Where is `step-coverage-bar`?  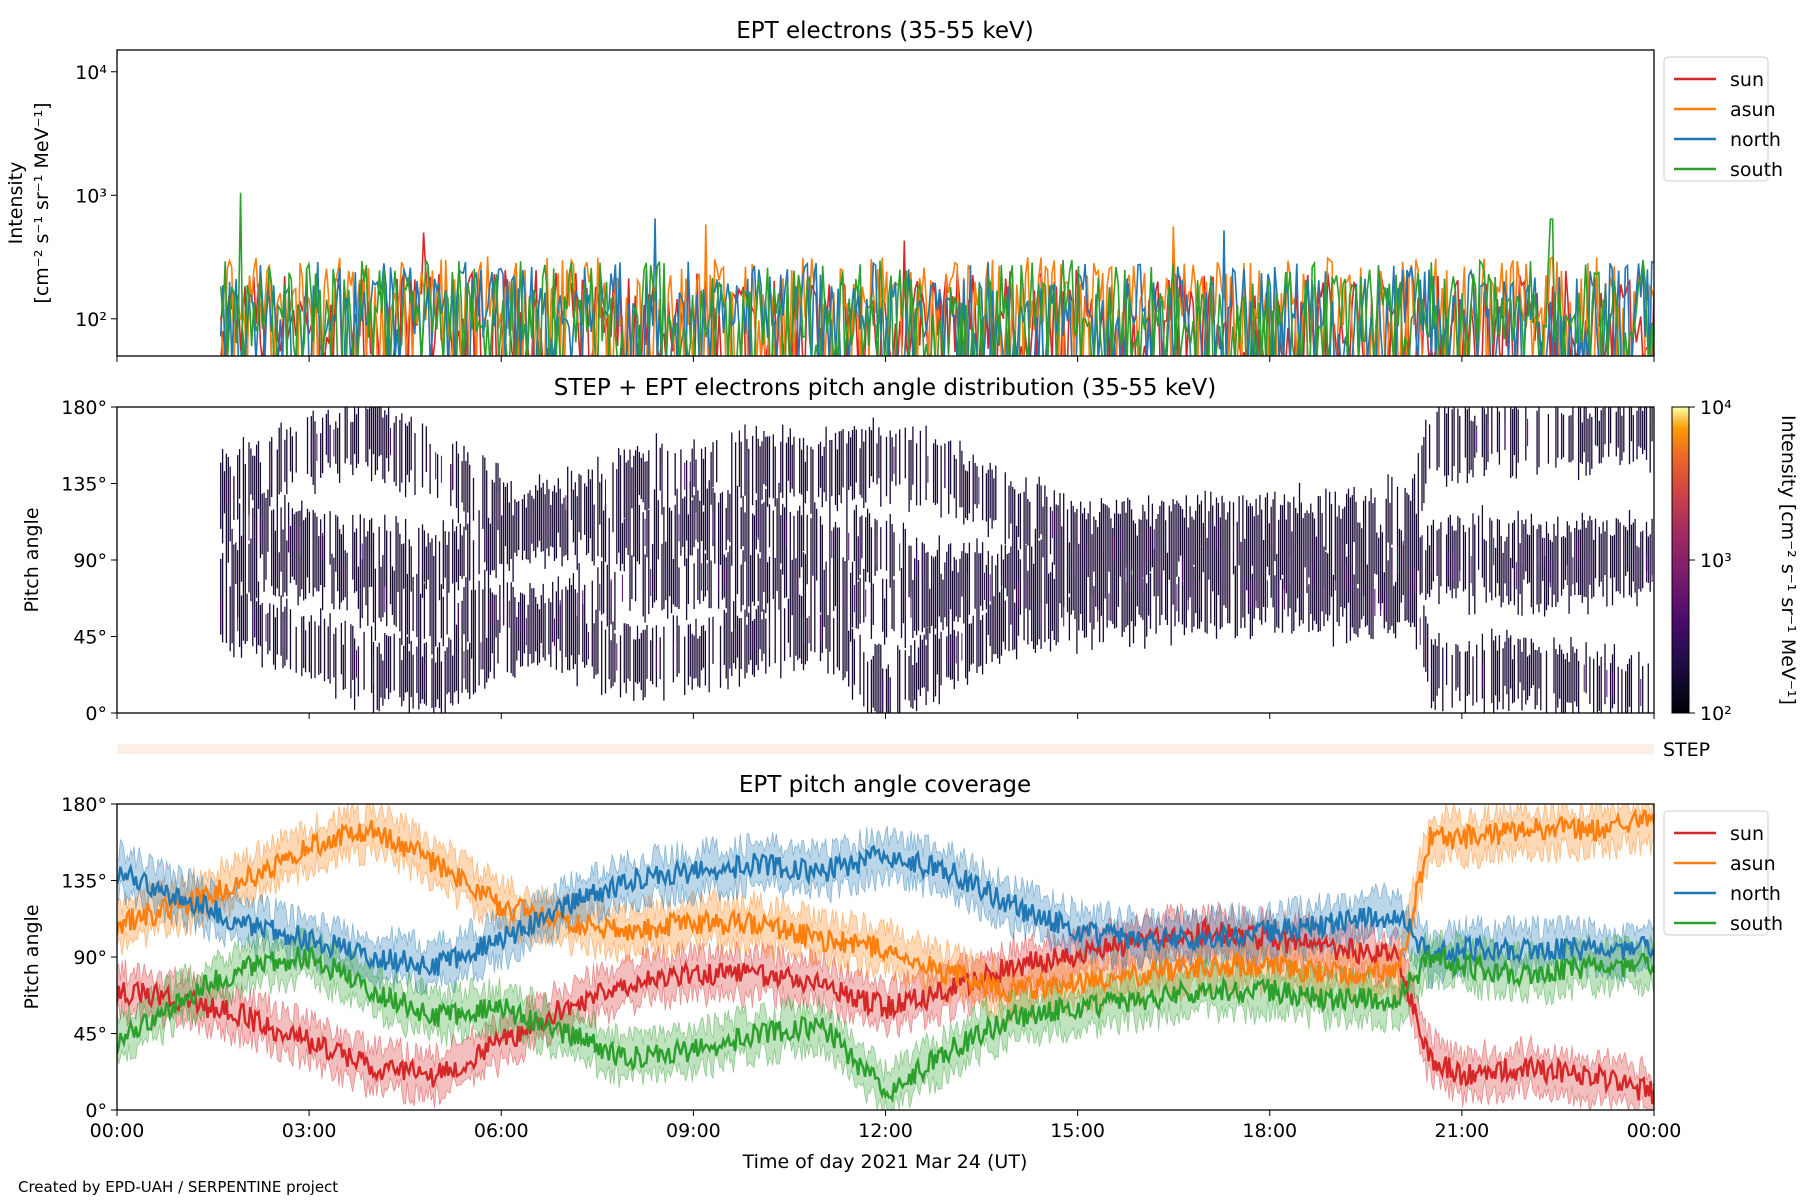
step-coverage-bar is located at coordinates (885, 749).